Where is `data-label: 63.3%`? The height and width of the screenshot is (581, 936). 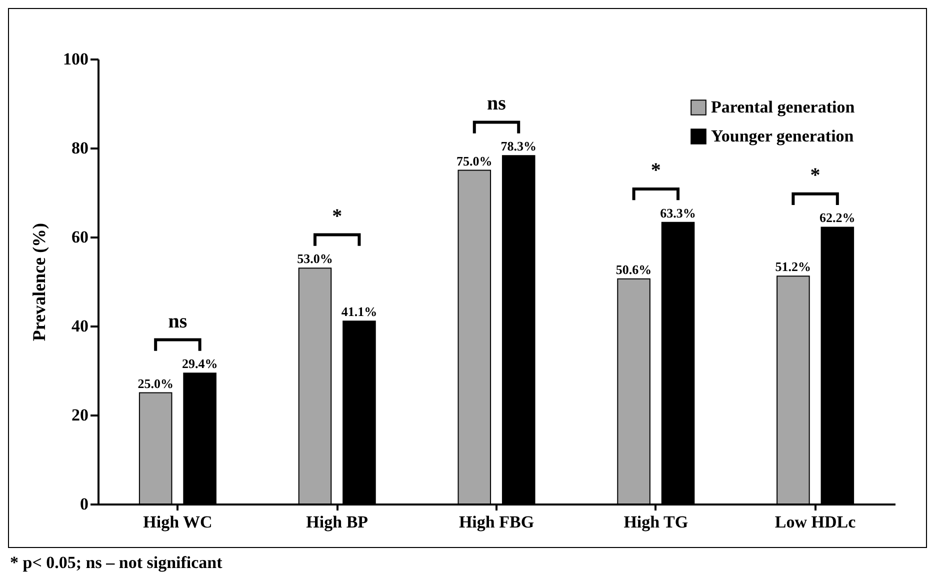 data-label: 63.3% is located at coordinates (678, 212).